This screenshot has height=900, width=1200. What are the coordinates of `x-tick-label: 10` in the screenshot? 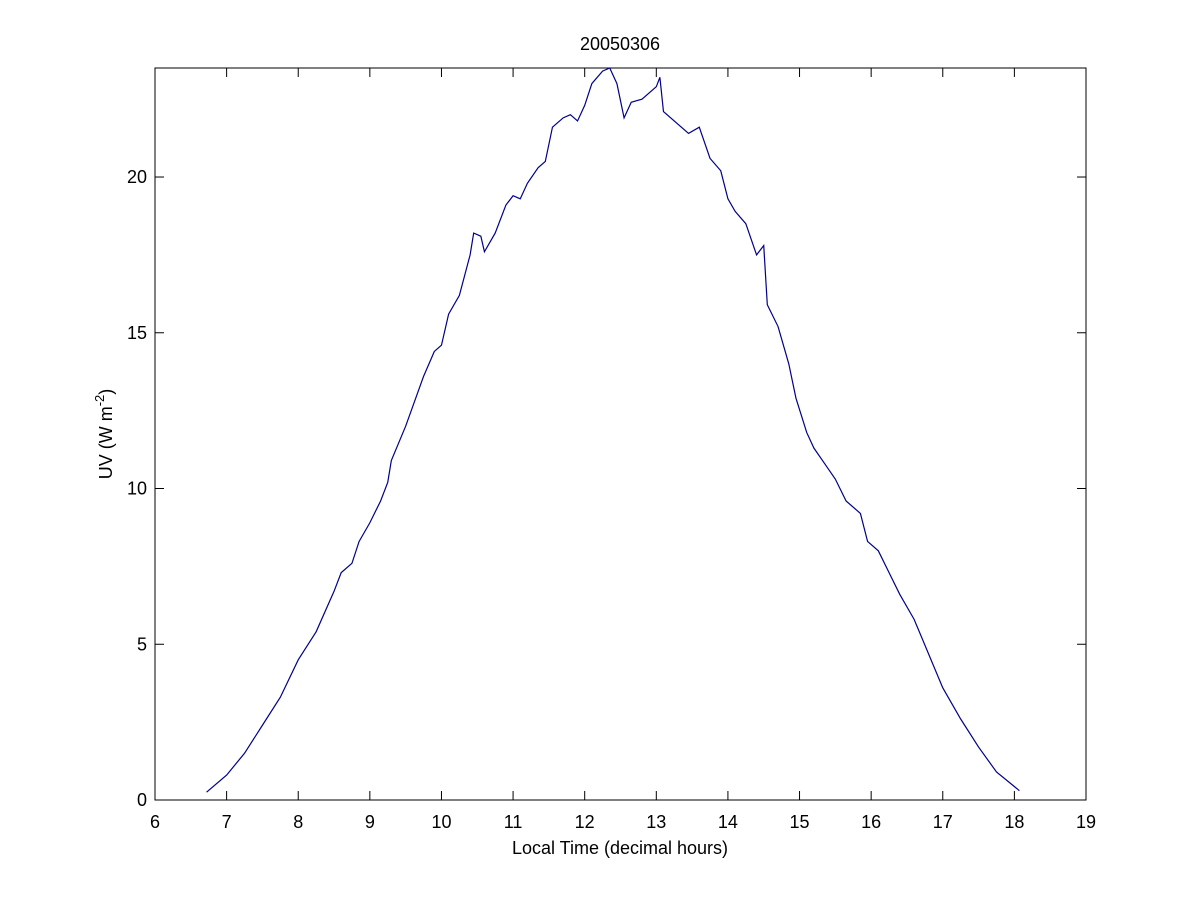 It's located at (441, 822).